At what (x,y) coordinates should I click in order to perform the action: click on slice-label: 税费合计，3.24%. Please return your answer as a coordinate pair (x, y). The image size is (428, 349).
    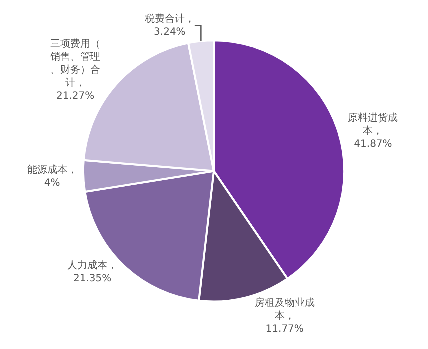
    Looking at the image, I should click on (169, 25).